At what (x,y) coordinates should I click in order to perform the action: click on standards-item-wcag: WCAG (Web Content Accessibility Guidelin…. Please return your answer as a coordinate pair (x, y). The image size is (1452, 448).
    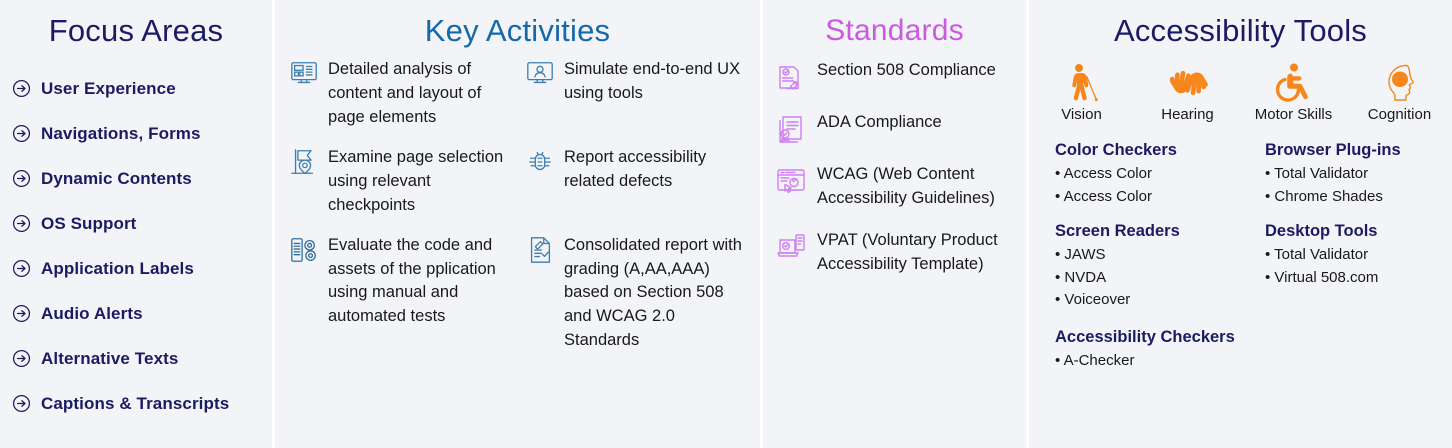
    Looking at the image, I should click on (900, 187).